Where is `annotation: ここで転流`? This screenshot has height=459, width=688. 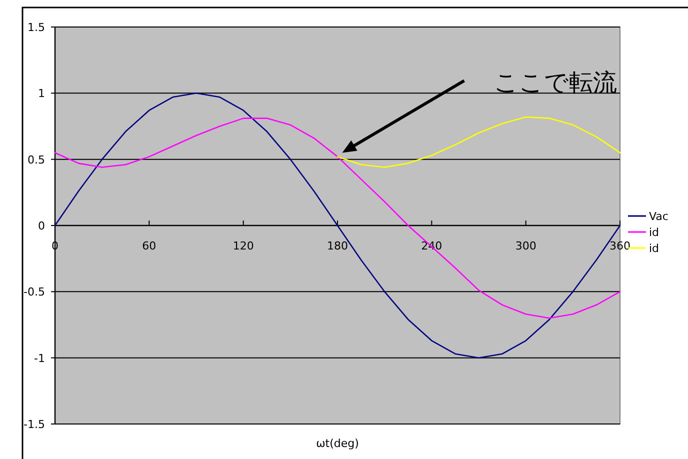
annotation: ここで転流 is located at coordinates (556, 82).